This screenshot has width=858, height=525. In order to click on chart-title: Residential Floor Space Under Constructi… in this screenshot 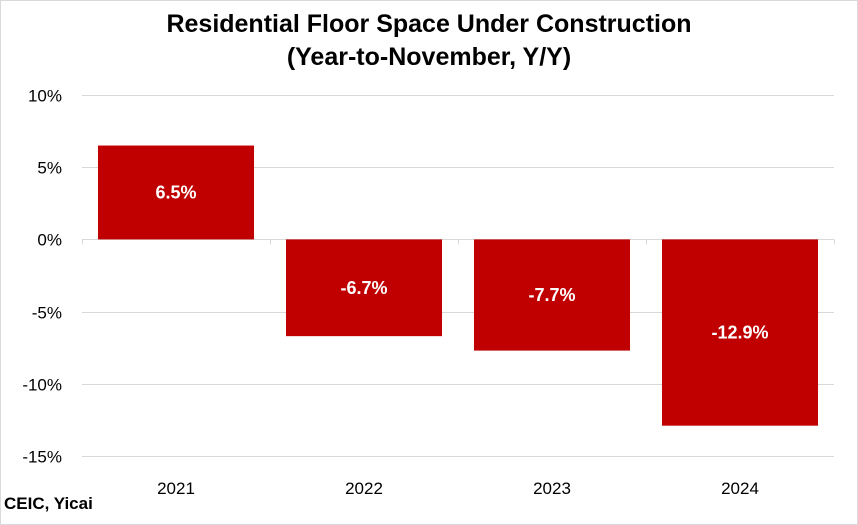, I will do `click(429, 41)`.